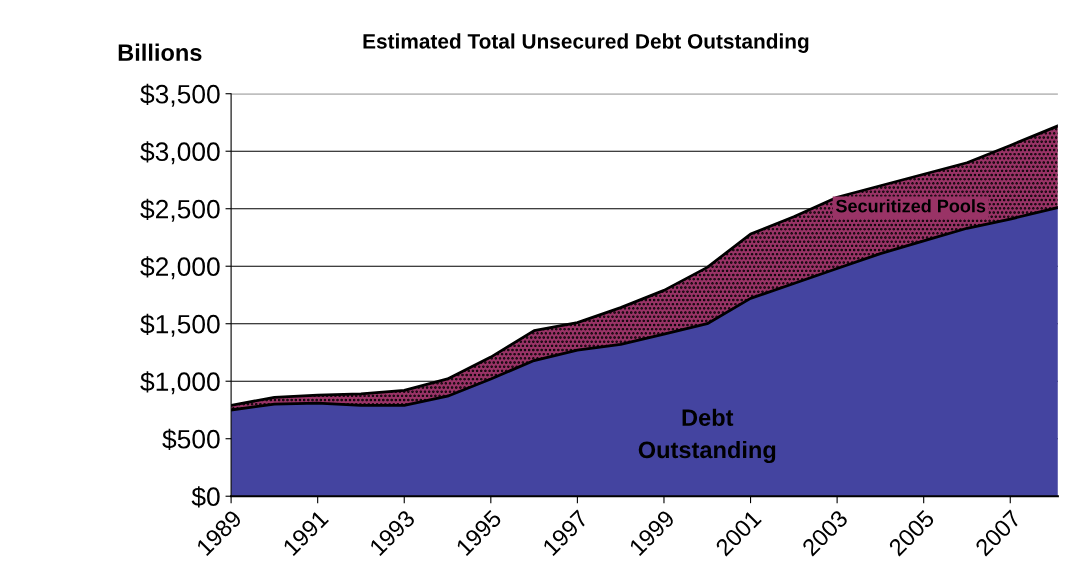 Image resolution: width=1085 pixels, height=575 pixels. What do you see at coordinates (180, 325) in the screenshot?
I see `y-tick-label: $1,500` at bounding box center [180, 325].